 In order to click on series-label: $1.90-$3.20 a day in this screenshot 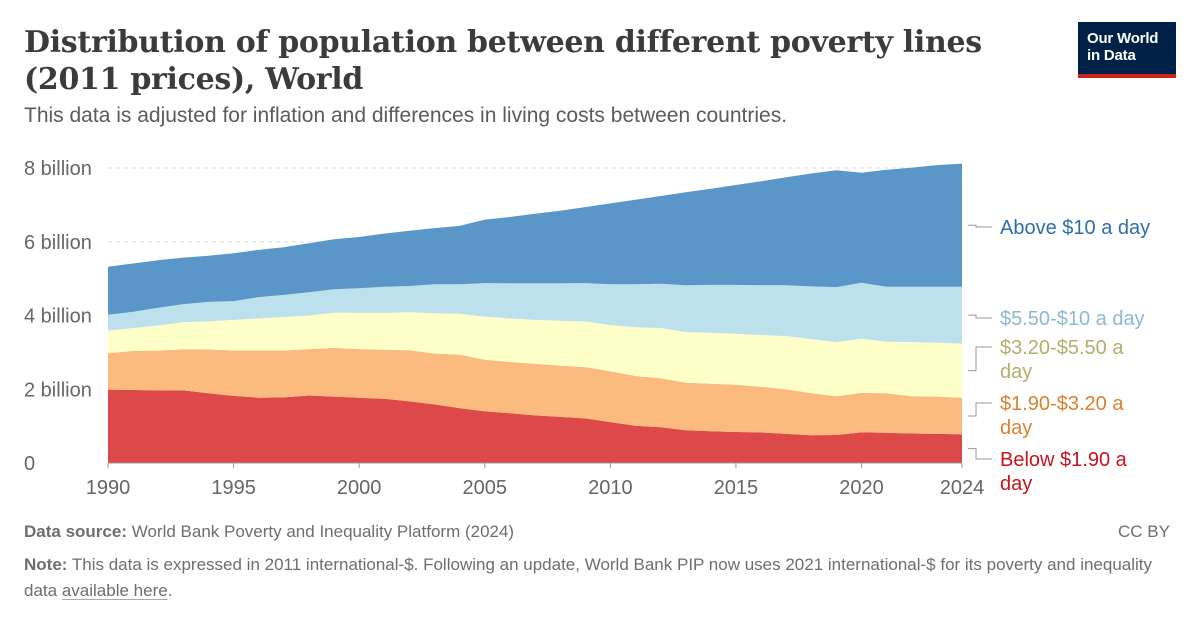, I will do `click(1062, 416)`.